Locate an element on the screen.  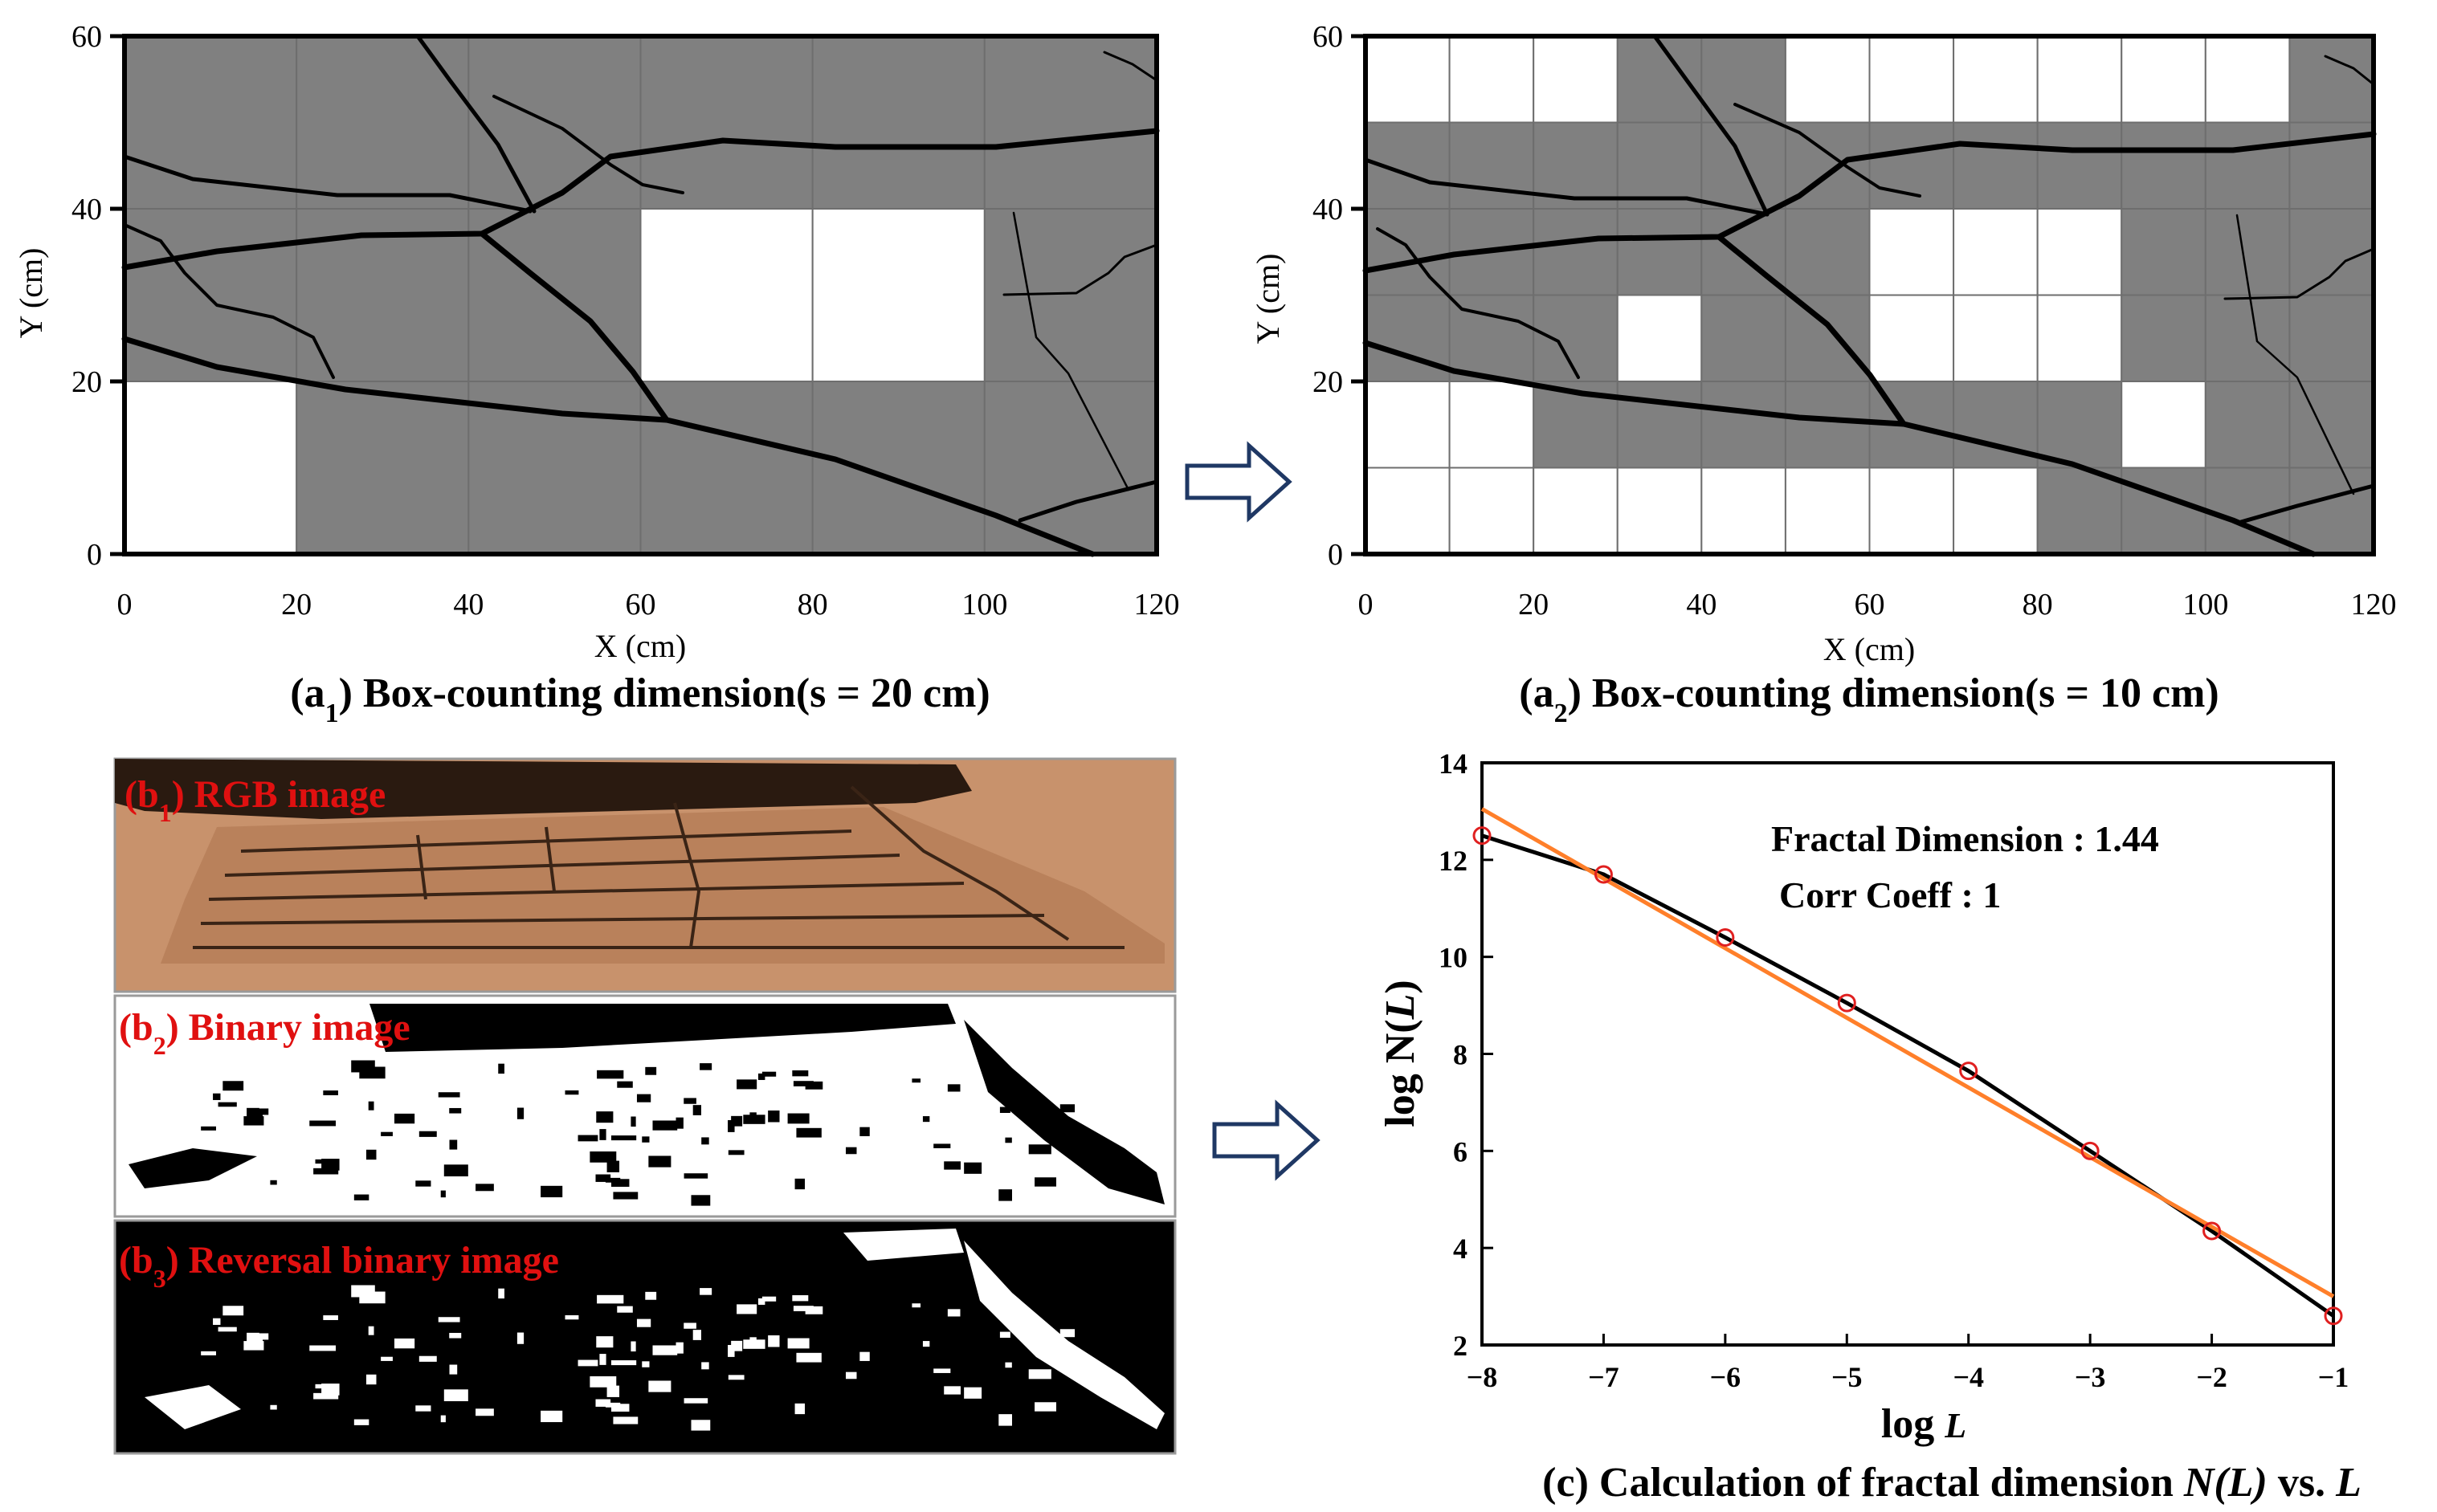
series-fit-line is located at coordinates (1907, 1053).